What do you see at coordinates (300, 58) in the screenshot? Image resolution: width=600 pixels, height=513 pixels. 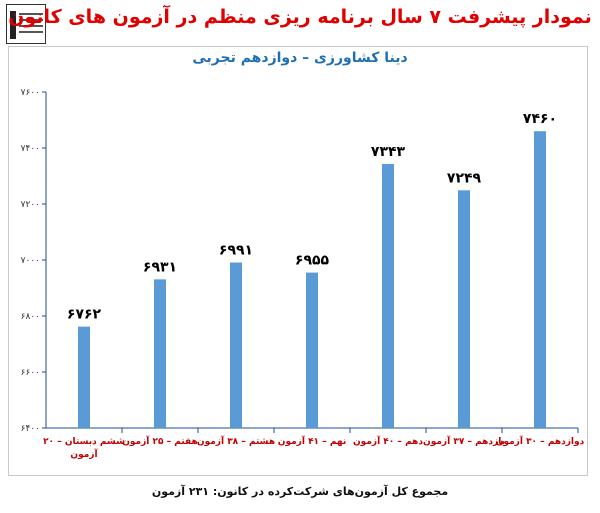 I see `chart-subtitle: دینا کشاورزی – دوازدهم تجربی` at bounding box center [300, 58].